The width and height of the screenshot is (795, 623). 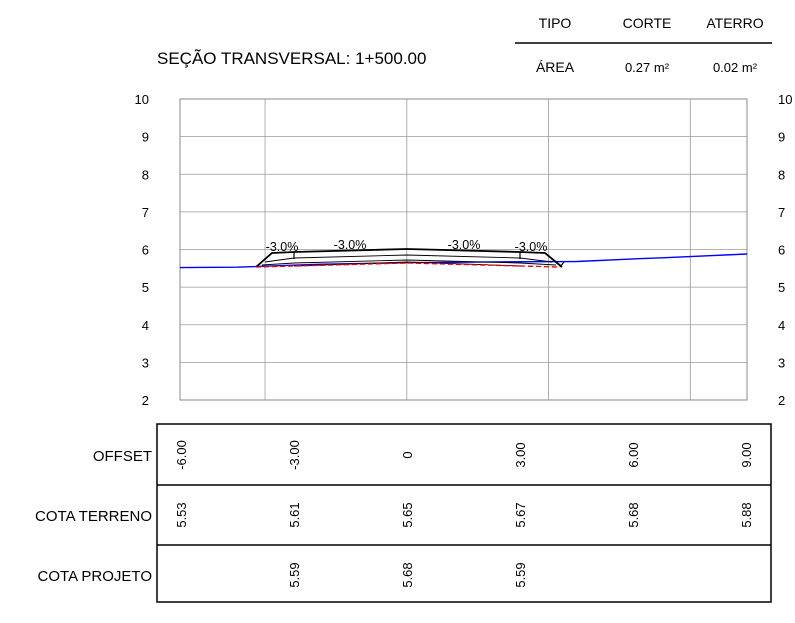 What do you see at coordinates (407, 246) in the screenshot?
I see `slope-labels: -3.0% -3.0% -3.0% -3.0%` at bounding box center [407, 246].